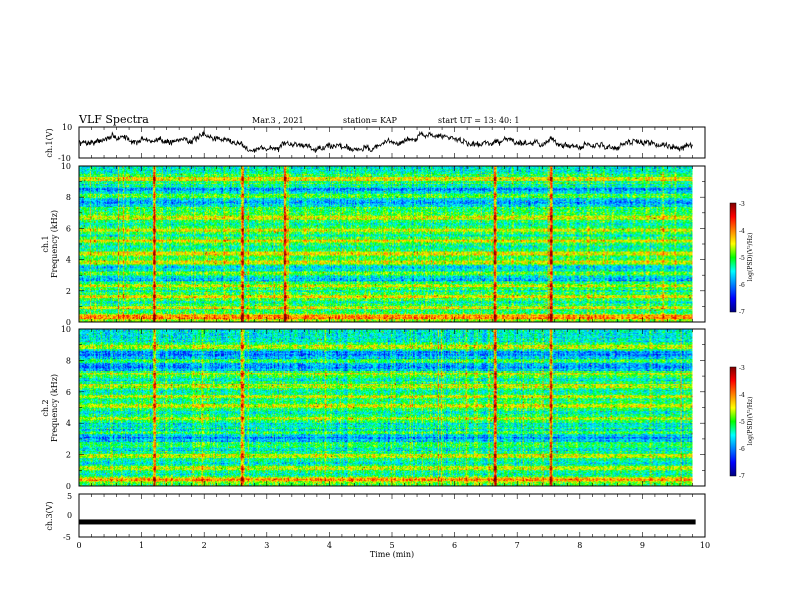 Image resolution: width=792 pixels, height=612 pixels. I want to click on ch1-channel-label: ch.1, so click(45, 243).